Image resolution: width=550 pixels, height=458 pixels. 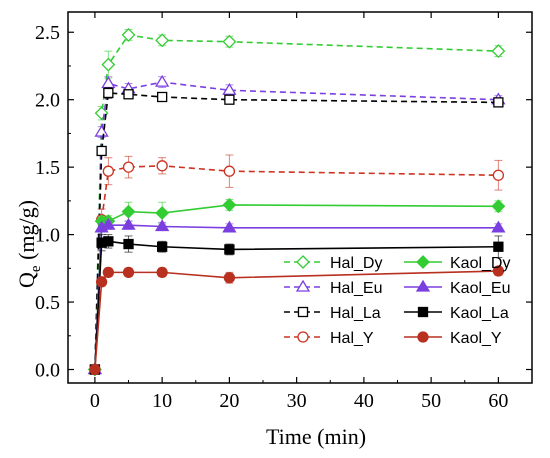 What do you see at coordinates (297, 401) in the screenshot?
I see `x-tick-label: 30` at bounding box center [297, 401].